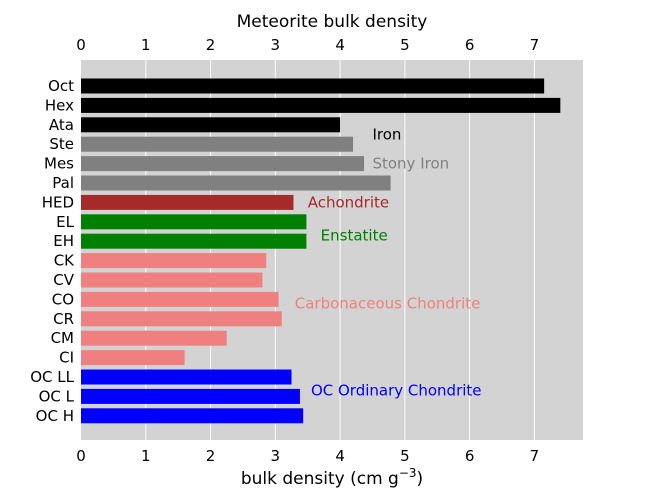  I want to click on x-axis-label-suffix: ), so click(420, 479).